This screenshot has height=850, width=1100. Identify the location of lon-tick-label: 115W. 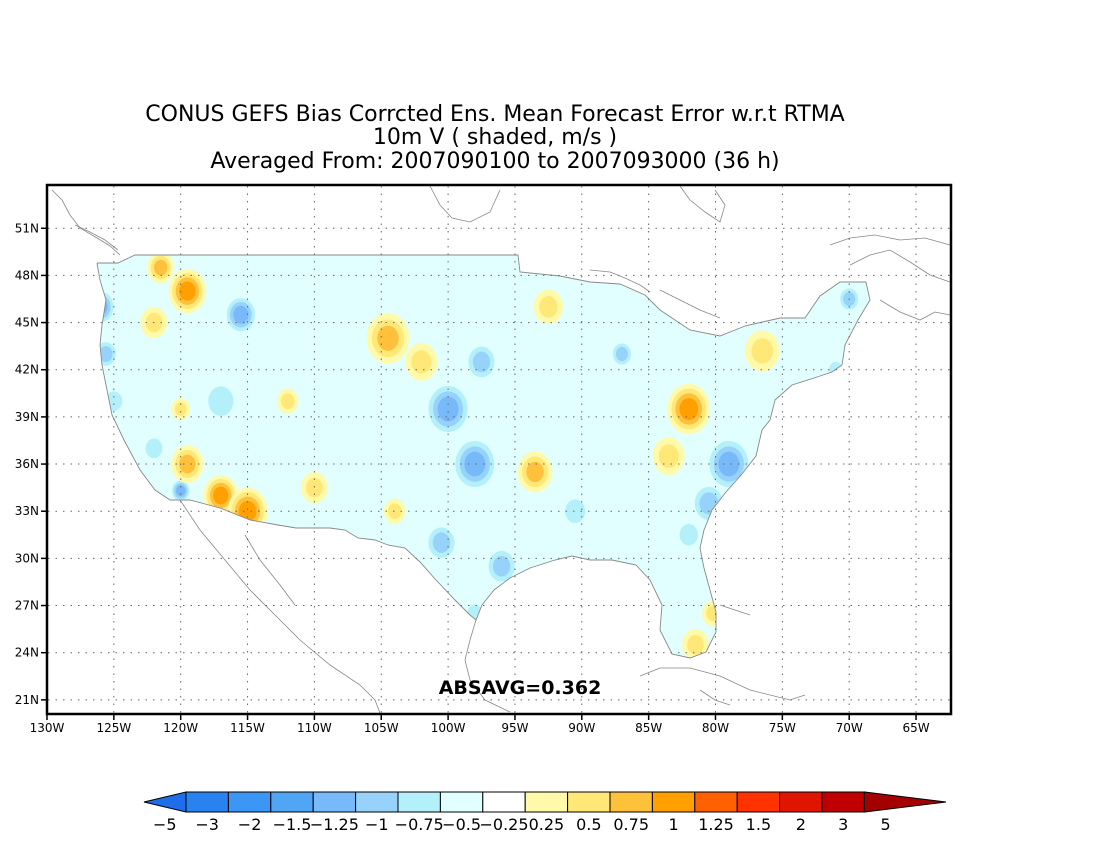
(247, 728).